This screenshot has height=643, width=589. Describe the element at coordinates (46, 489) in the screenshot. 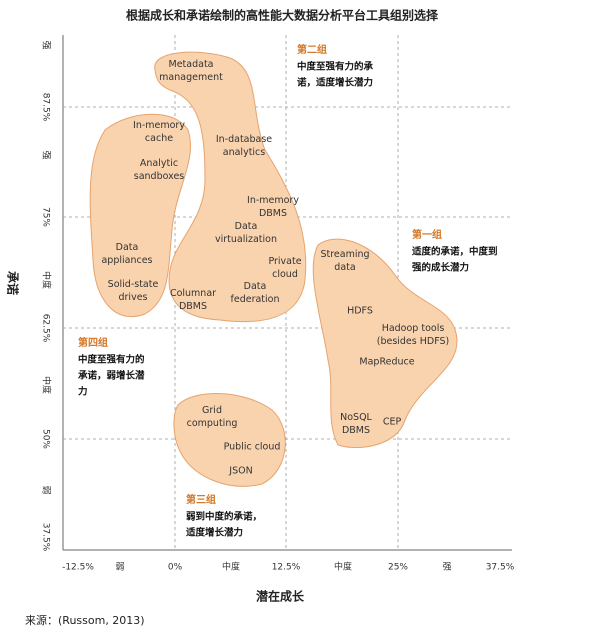

I see `y-tick-label: 弱` at that location.